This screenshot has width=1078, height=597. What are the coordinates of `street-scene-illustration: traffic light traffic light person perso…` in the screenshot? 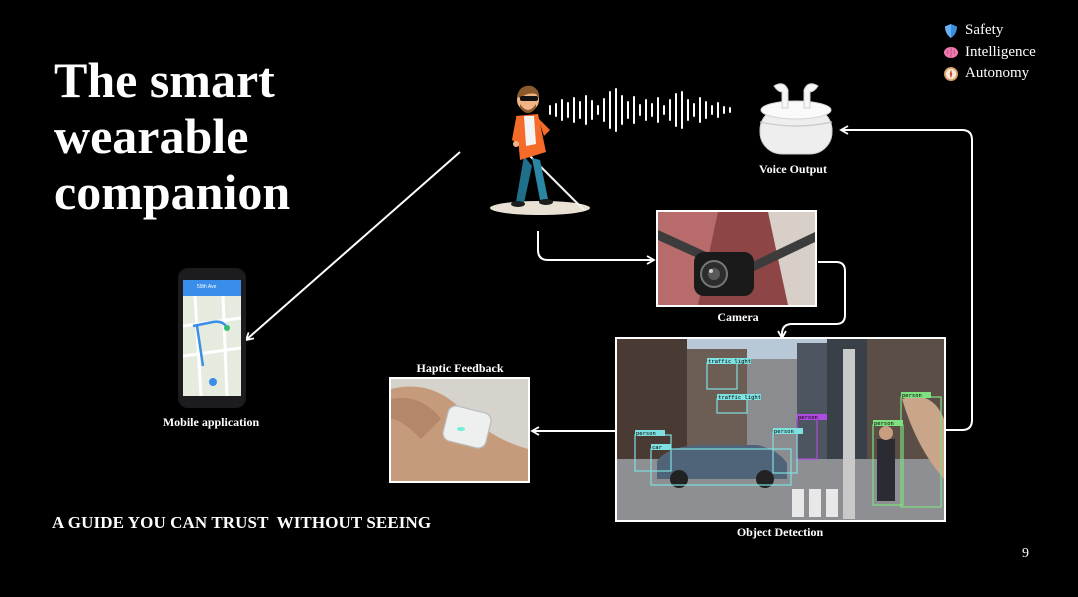 It's located at (780, 429).